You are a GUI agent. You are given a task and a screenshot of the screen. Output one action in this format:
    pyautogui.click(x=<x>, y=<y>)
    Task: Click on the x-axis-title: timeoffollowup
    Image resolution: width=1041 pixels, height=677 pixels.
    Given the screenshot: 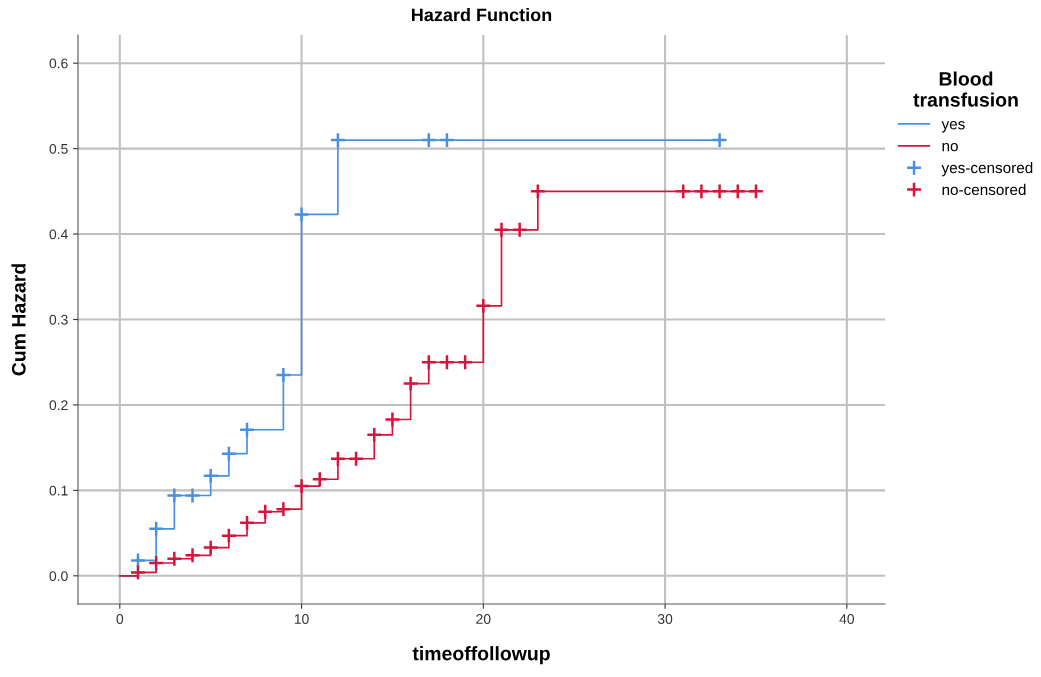 What is the action you would take?
    pyautogui.click(x=481, y=655)
    